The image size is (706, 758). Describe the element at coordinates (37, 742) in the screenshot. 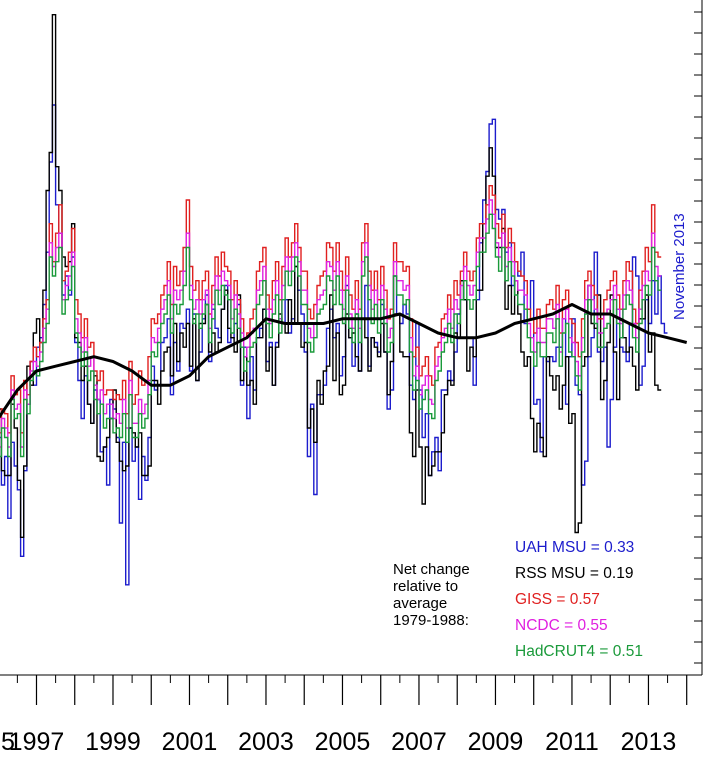

I see `x-tick-label: 1997` at that location.